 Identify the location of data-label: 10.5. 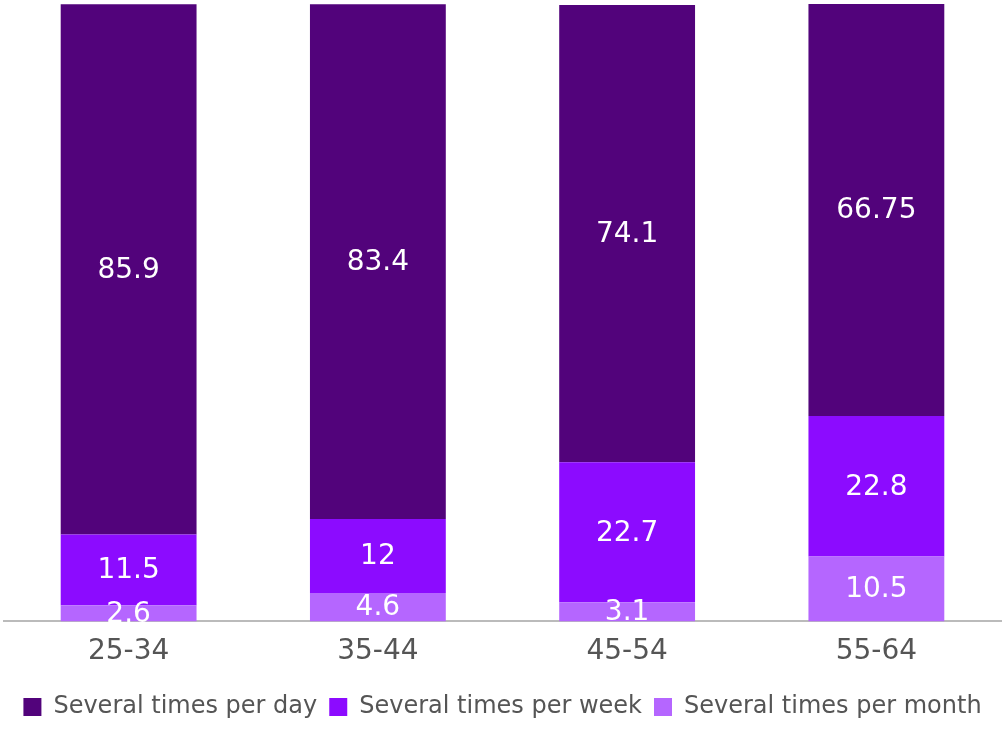
(876, 588).